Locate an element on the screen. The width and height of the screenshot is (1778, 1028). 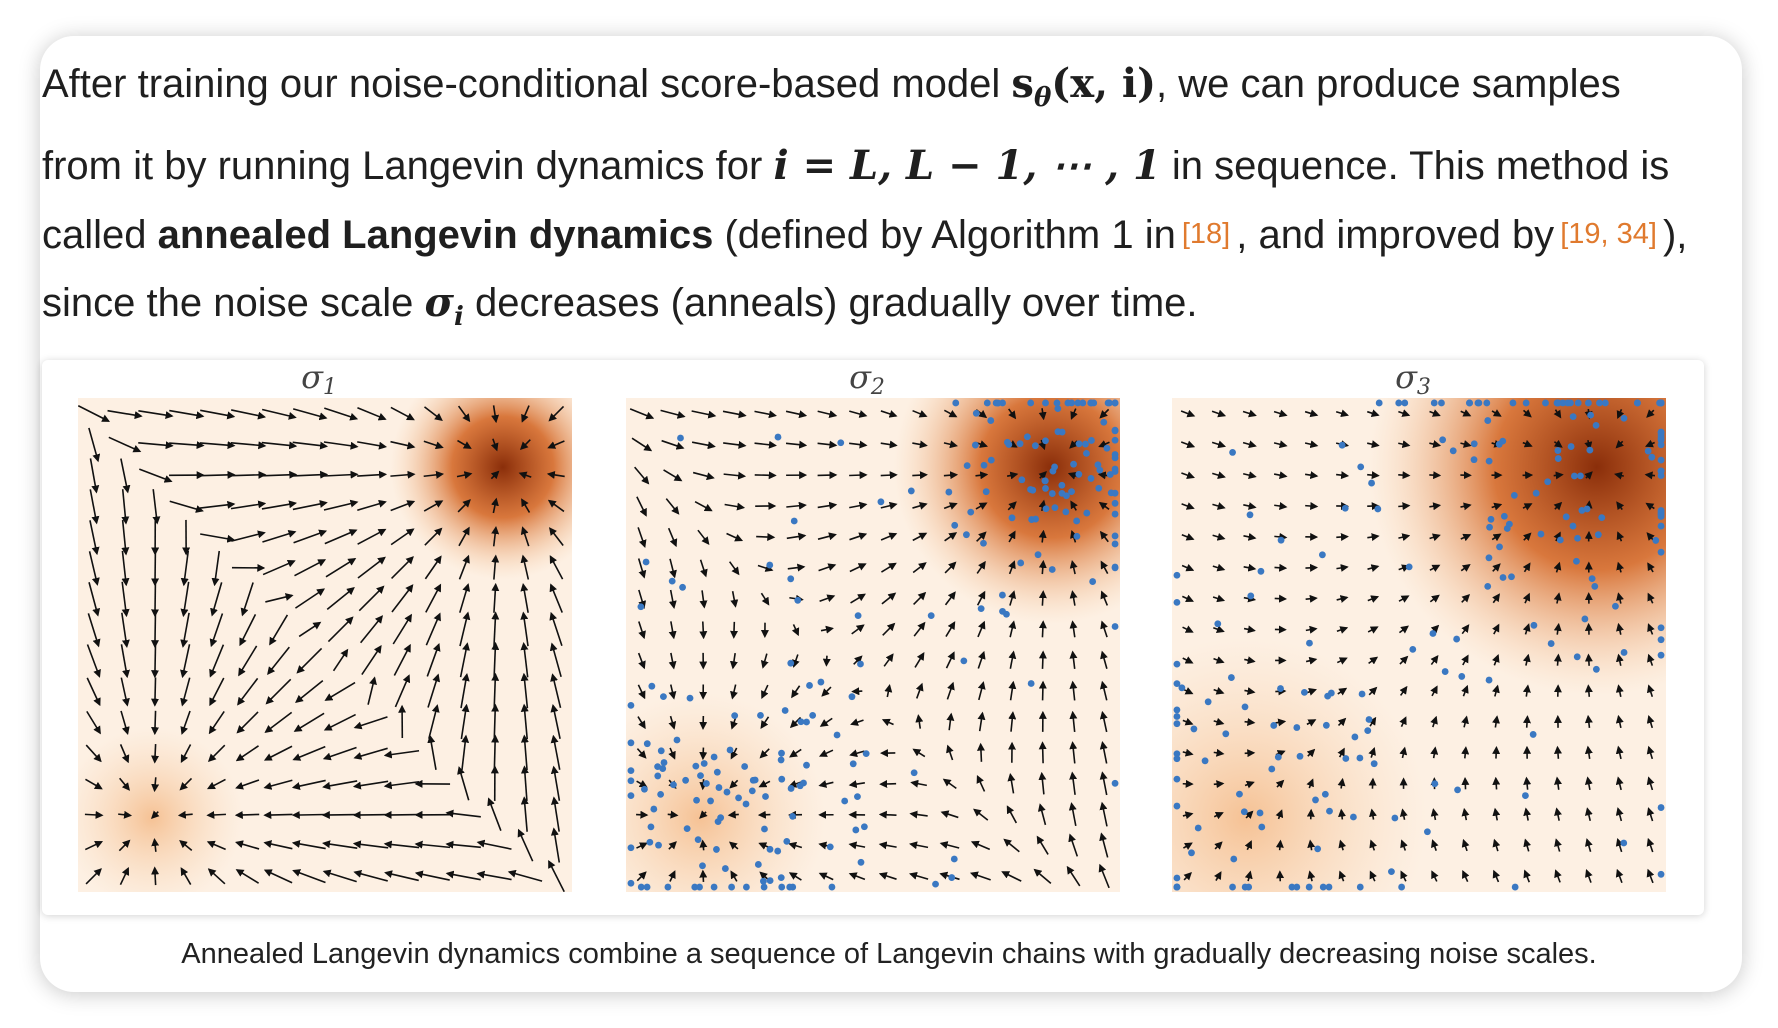
math-args: (x, i) is located at coordinates (1104, 83).